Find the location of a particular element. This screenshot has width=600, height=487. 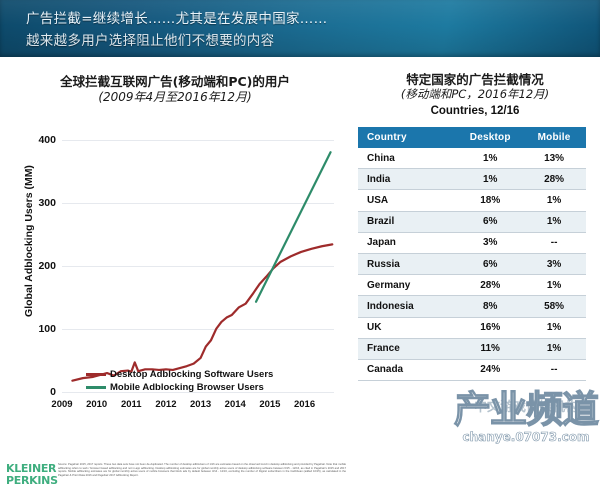

table-cell-desktop: 16% is located at coordinates (490, 328).